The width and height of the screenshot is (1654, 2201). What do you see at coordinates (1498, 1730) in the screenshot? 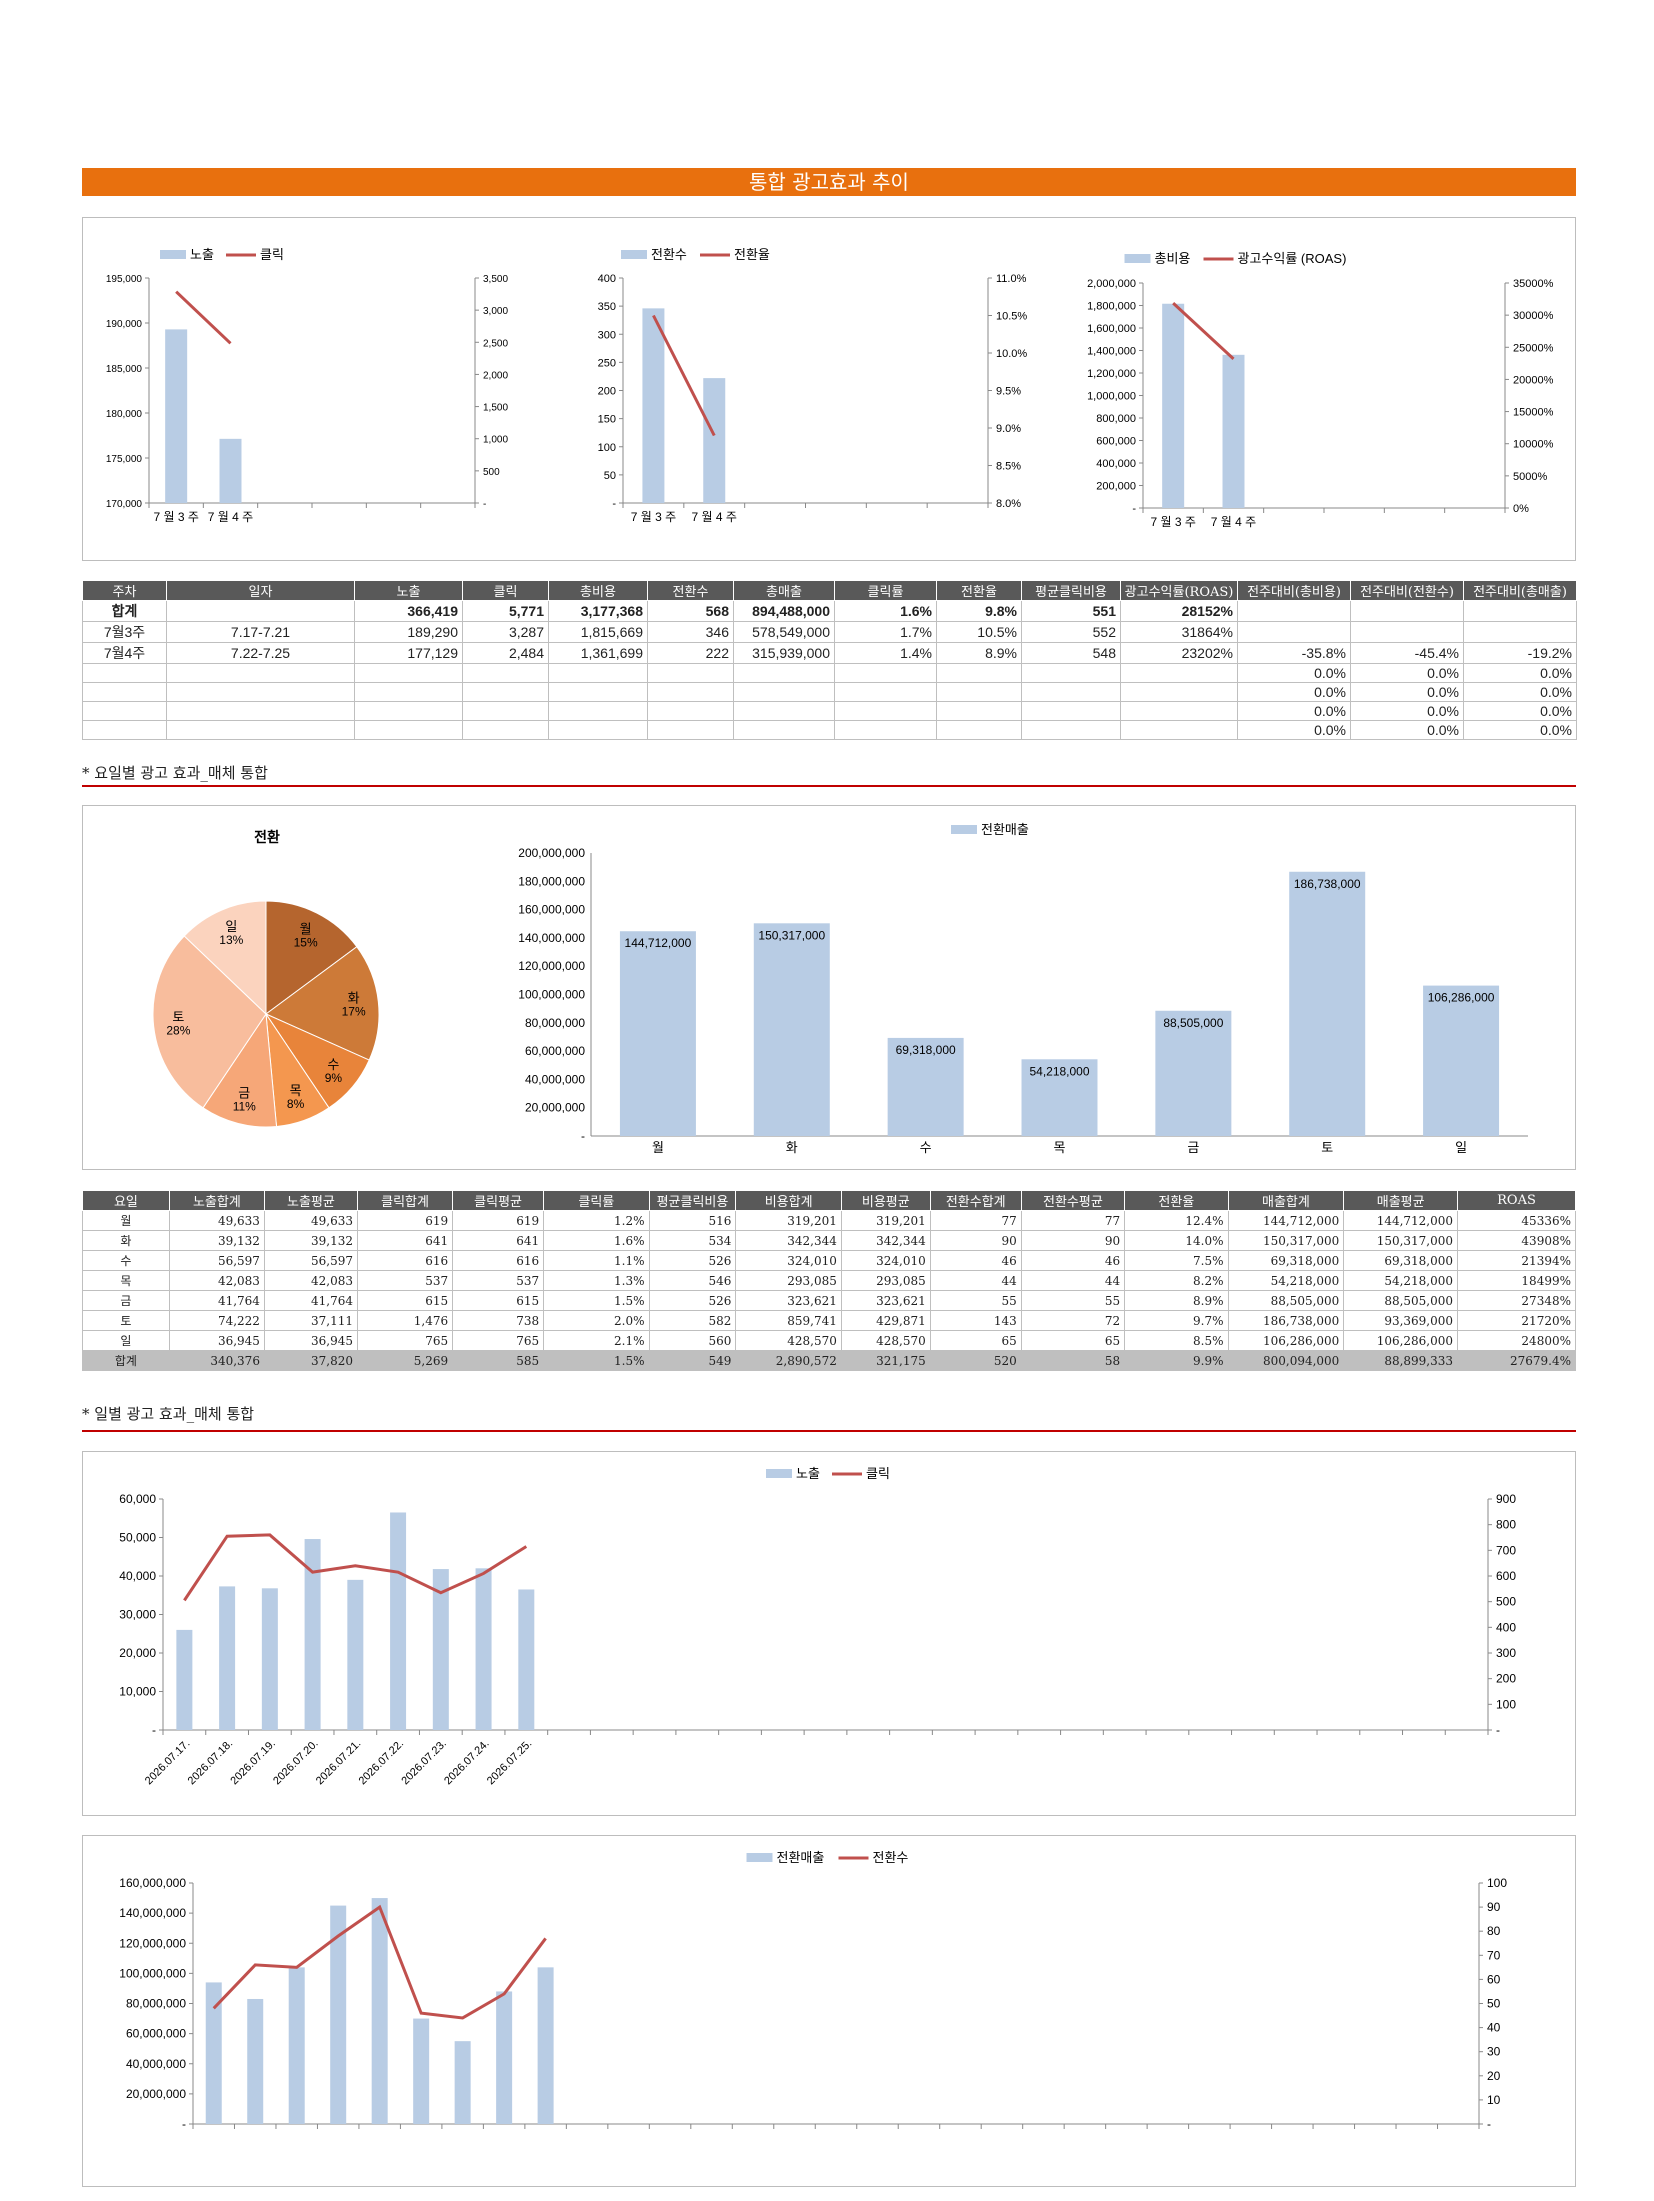
I see `right-axis-tick-label: -` at bounding box center [1498, 1730].